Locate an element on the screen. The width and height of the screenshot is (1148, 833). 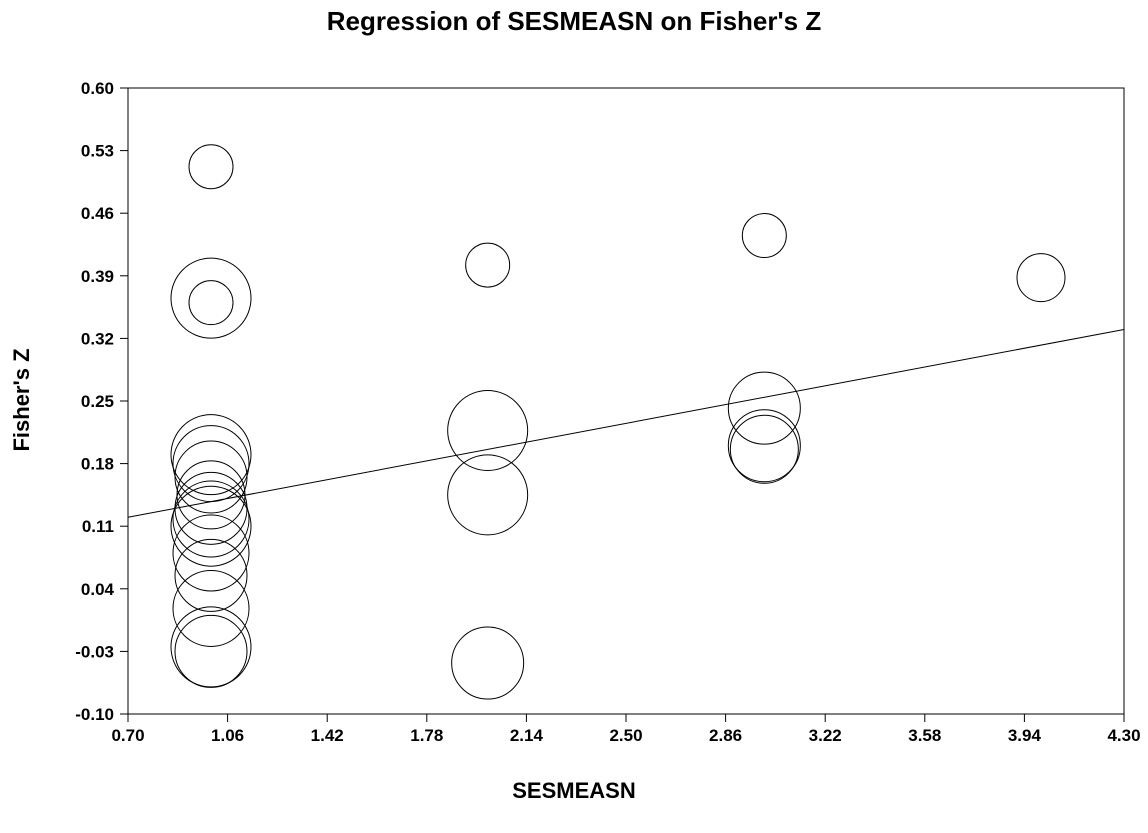
x-tick-label: 2.50 is located at coordinates (625, 735).